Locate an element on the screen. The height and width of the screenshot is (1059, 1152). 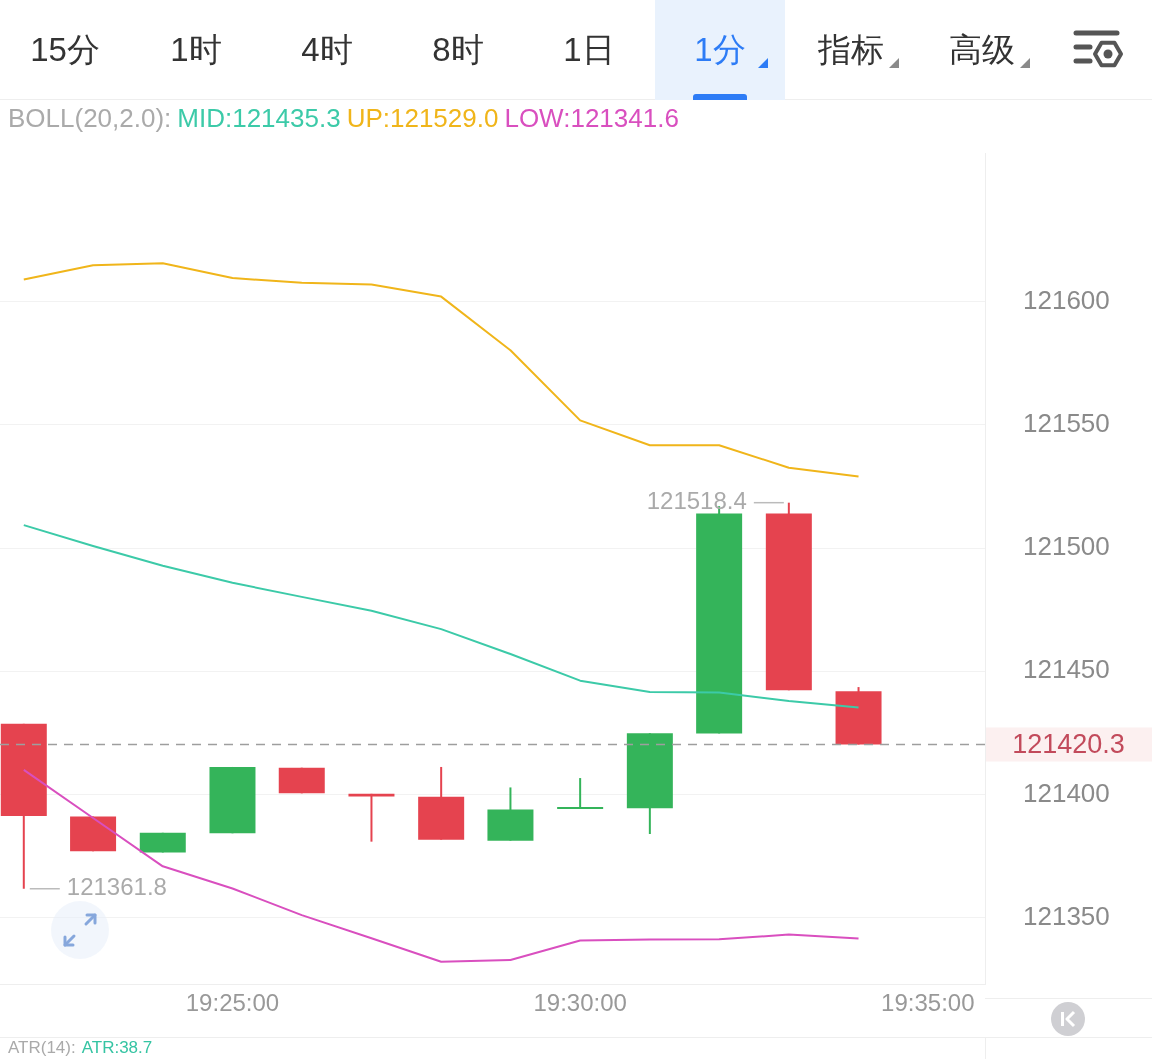
y-tick-label: 121500 is located at coordinates (1066, 546).